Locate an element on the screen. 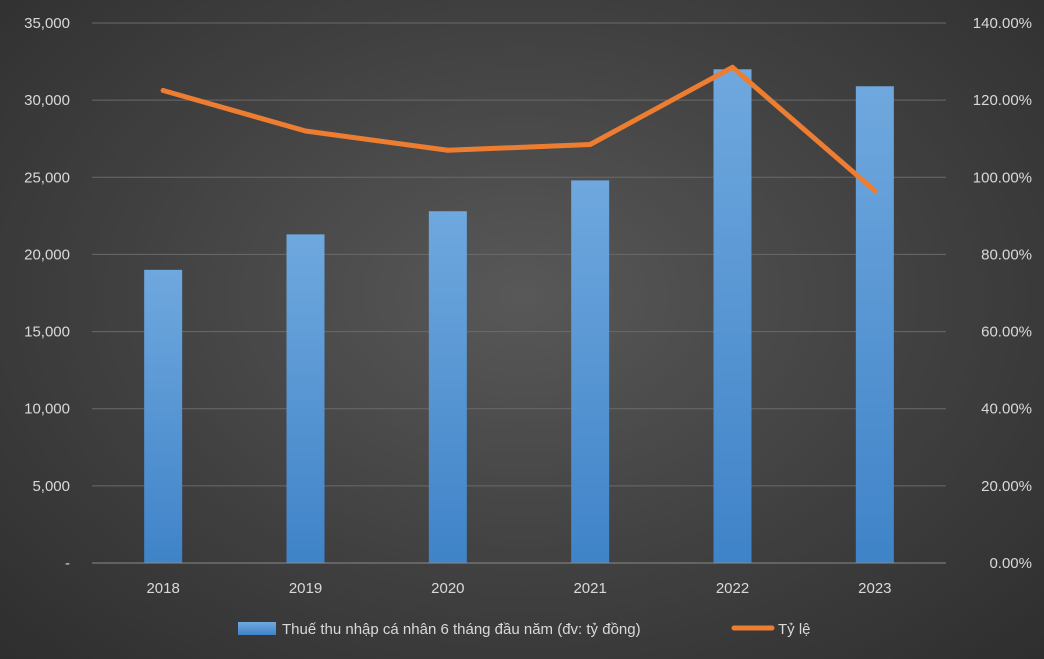 The width and height of the screenshot is (1044, 659). x-tick-label: 2018 is located at coordinates (162, 588).